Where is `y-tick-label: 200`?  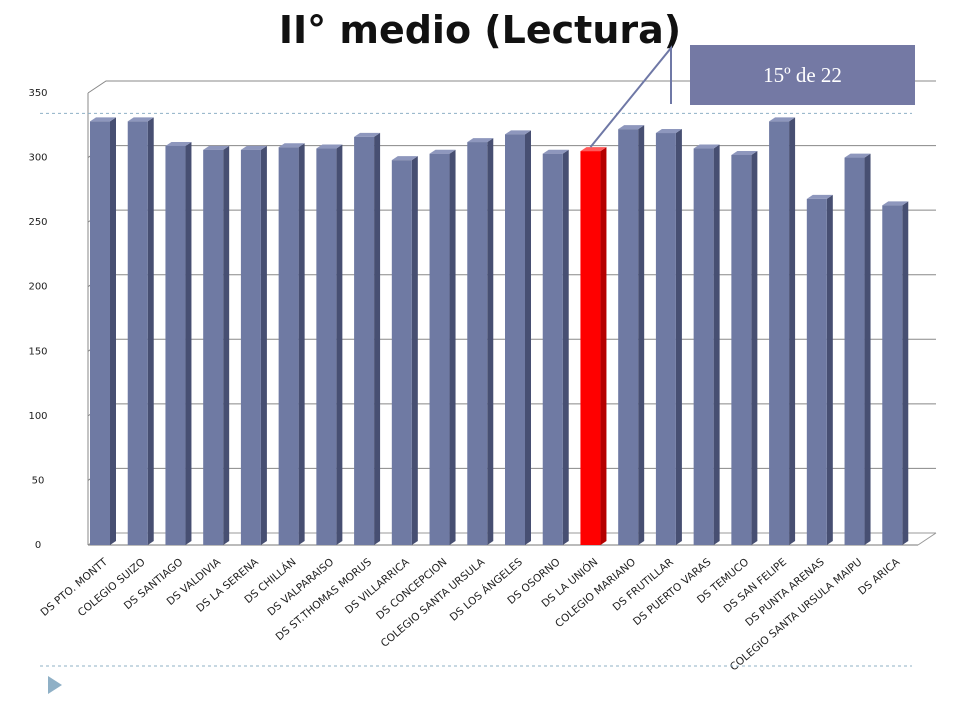 y-tick-label: 200 is located at coordinates (37, 287).